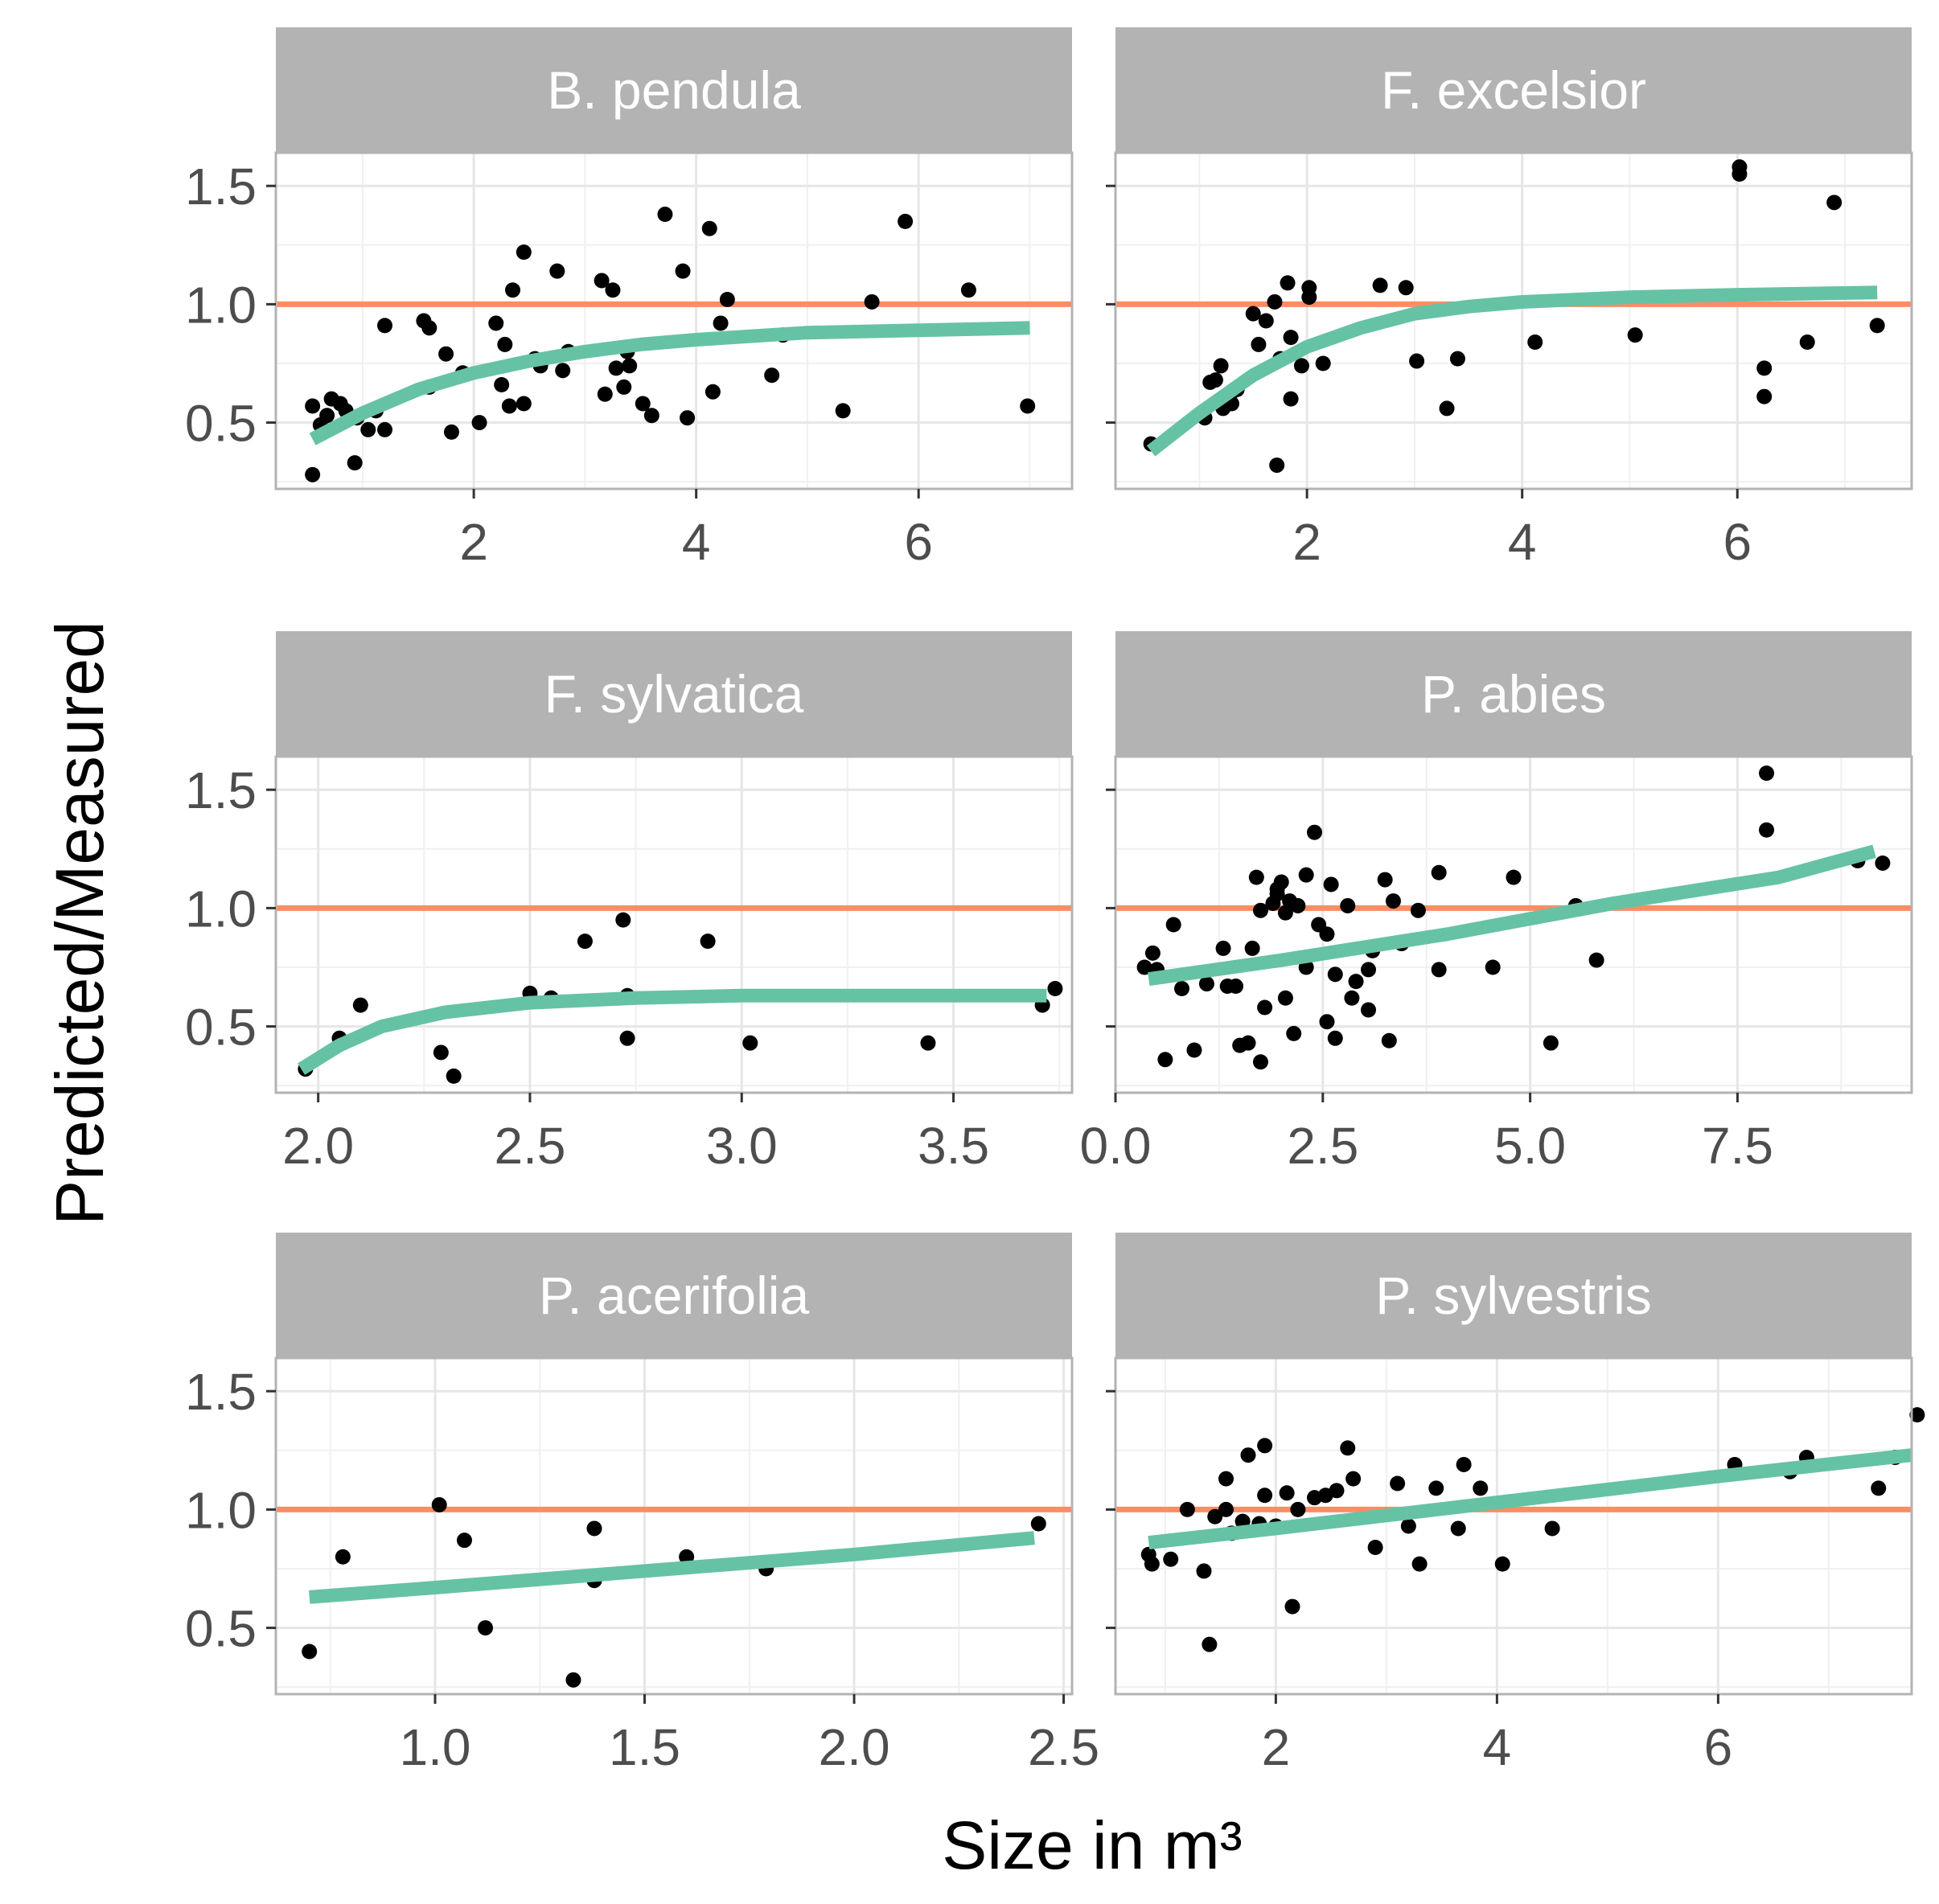  Describe the element at coordinates (854, 1747) in the screenshot. I see `x-tick-label: 2.0` at that location.